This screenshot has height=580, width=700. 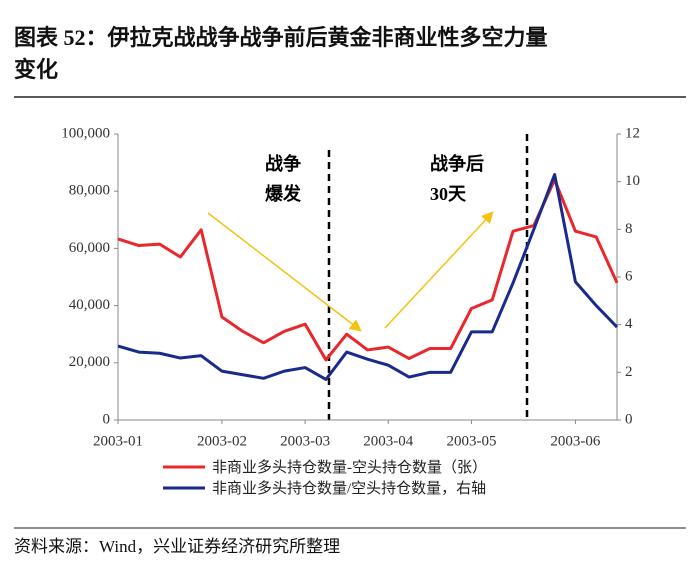 I want to click on y2-tick-label: 0, so click(x=629, y=419).